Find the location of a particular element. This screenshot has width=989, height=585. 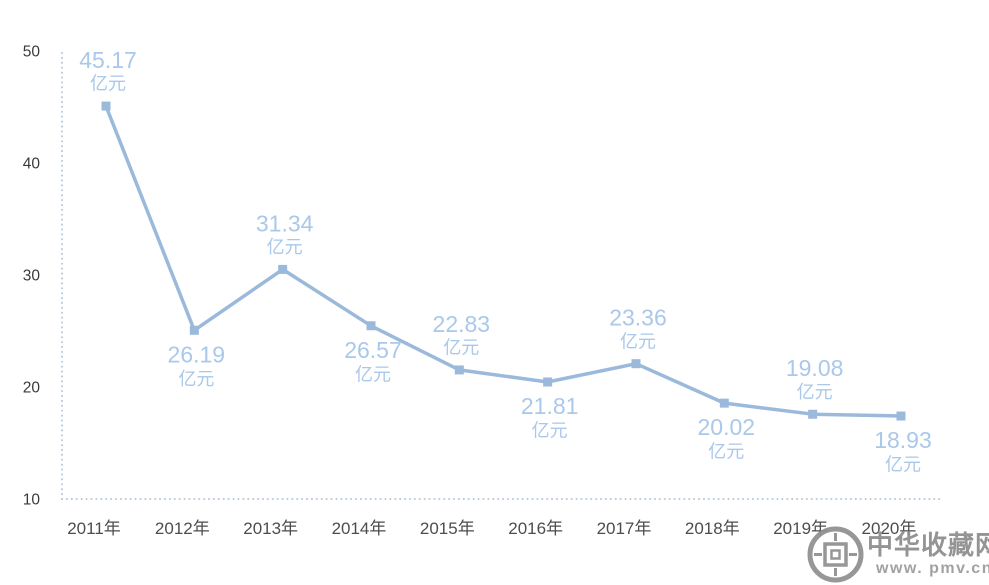

y-axis-tick-label: 20 is located at coordinates (32, 388).